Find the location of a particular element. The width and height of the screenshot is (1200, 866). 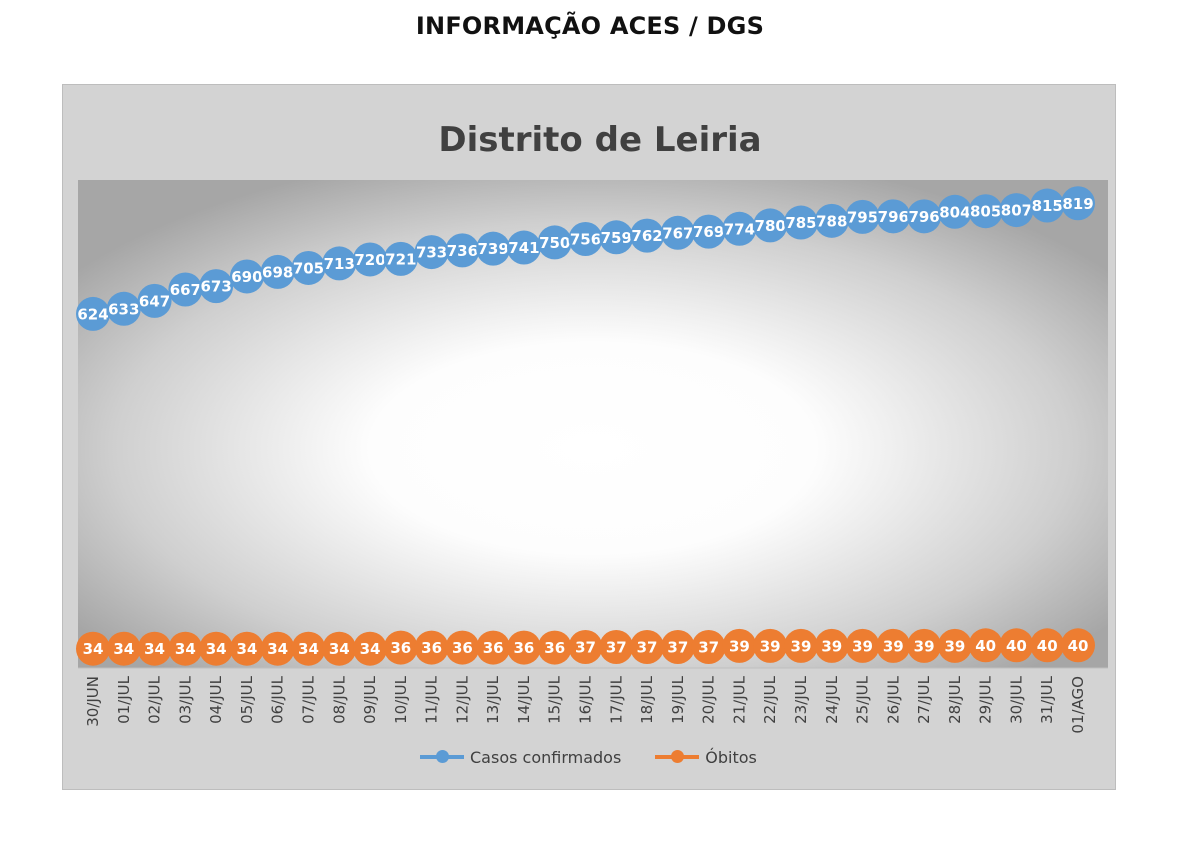

data-label: 739 is located at coordinates (493, 249).